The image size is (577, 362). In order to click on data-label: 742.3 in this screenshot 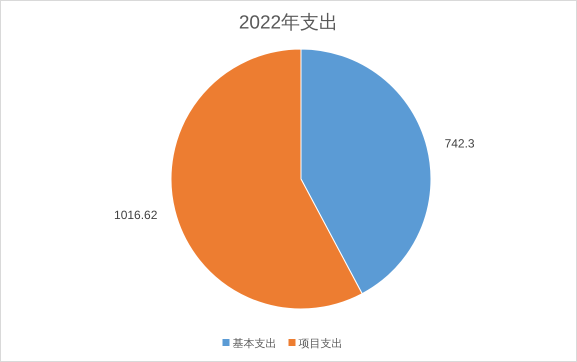, I will do `click(459, 143)`.